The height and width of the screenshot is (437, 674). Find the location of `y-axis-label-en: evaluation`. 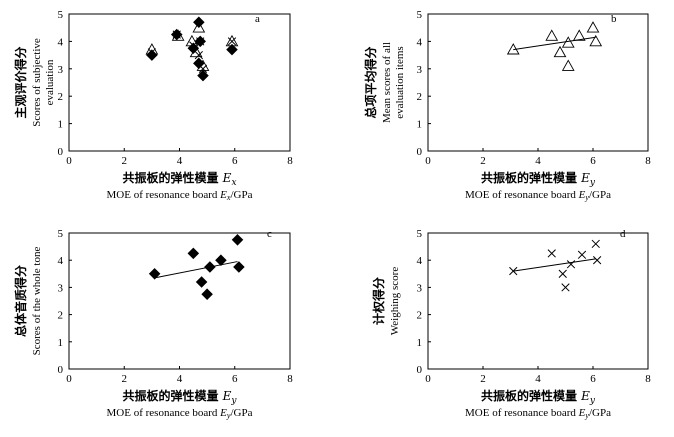

y-axis-label-en: evaluation is located at coordinates (50, 82).